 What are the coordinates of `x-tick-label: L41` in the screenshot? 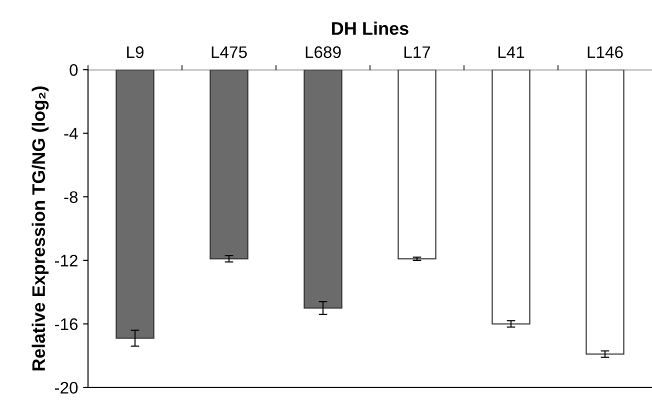 It's located at (511, 52).